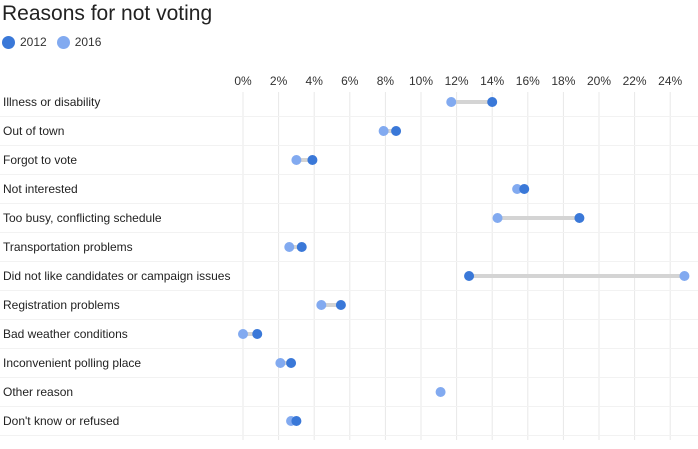 This screenshot has width=698, height=449. What do you see at coordinates (563, 81) in the screenshot?
I see `x-tick-label: 18%` at bounding box center [563, 81].